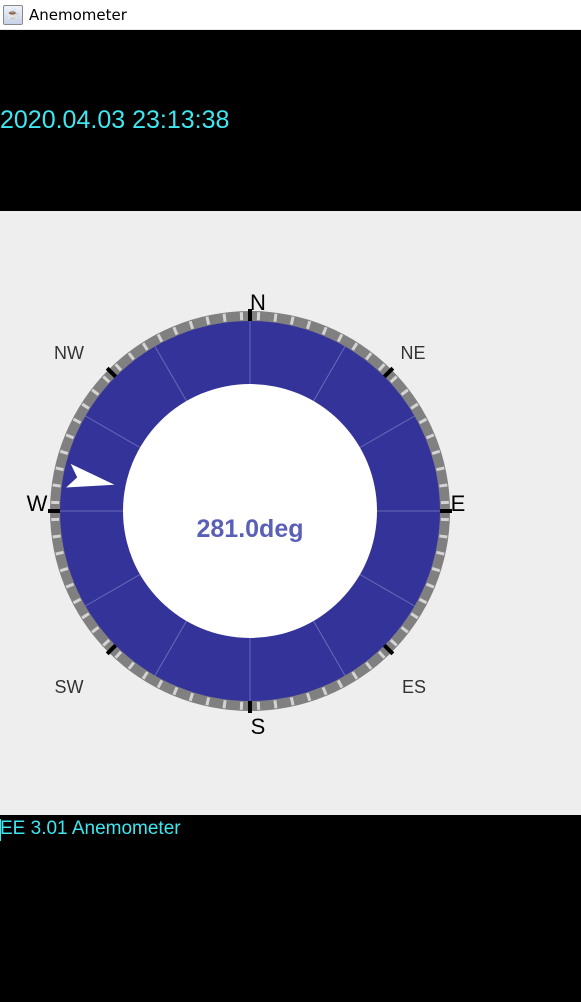  What do you see at coordinates (414, 687) in the screenshot?
I see `label-east-south: ES` at bounding box center [414, 687].